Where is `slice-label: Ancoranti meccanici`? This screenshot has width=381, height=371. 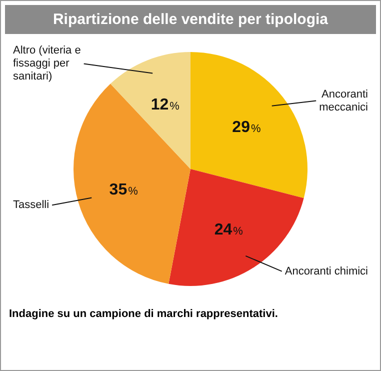 slice-label: Ancoranti meccanici is located at coordinates (343, 101).